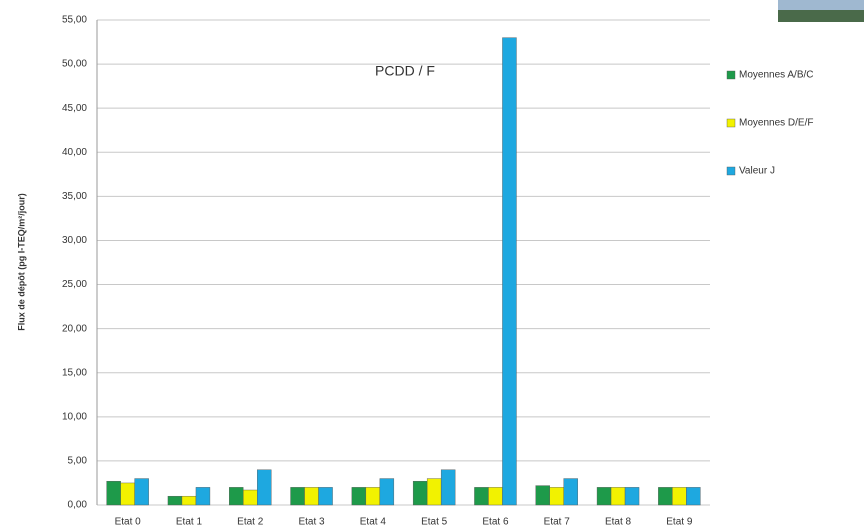  I want to click on x-tick-label: Etat 9, so click(679, 522).